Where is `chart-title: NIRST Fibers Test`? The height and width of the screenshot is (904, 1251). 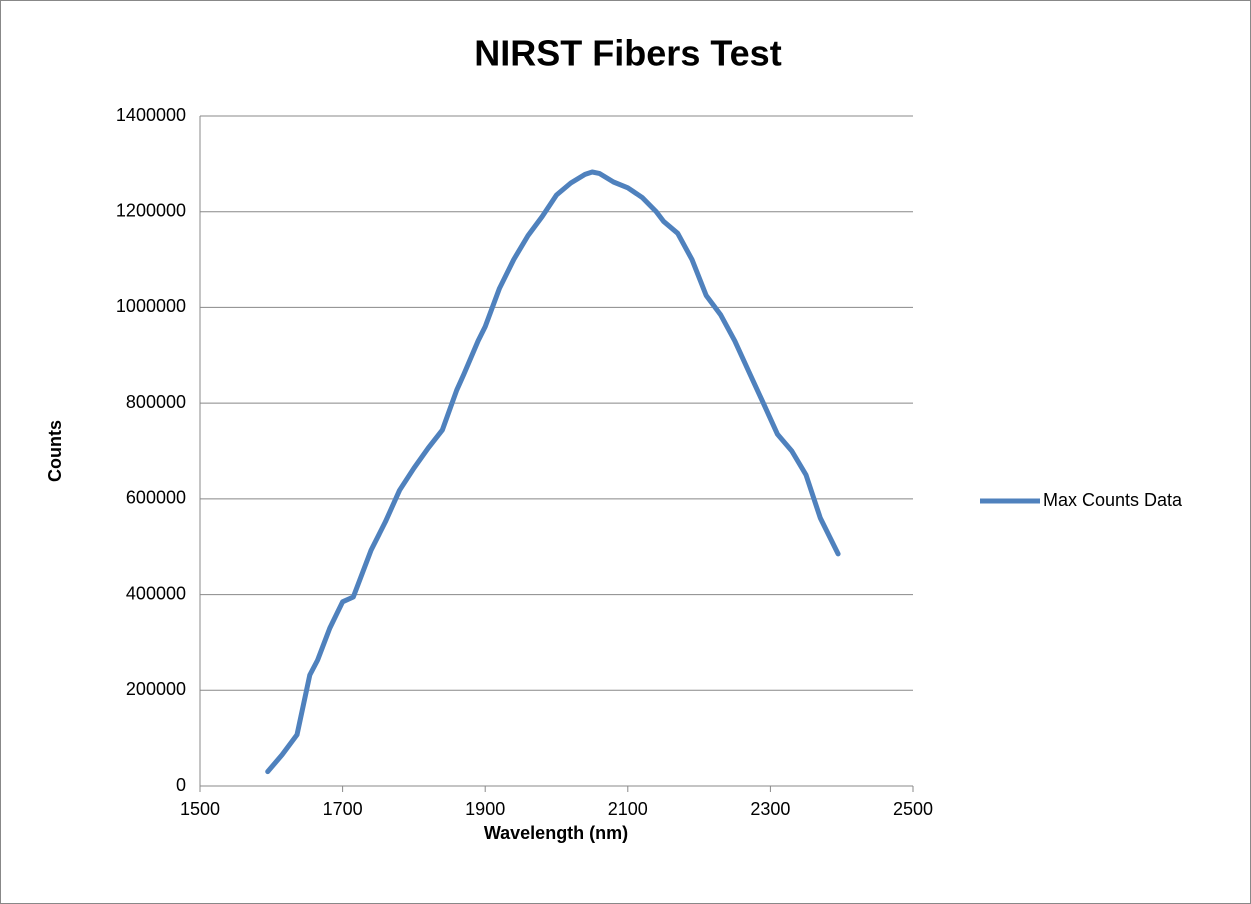
chart-title: NIRST Fibers Test is located at coordinates (627, 53).